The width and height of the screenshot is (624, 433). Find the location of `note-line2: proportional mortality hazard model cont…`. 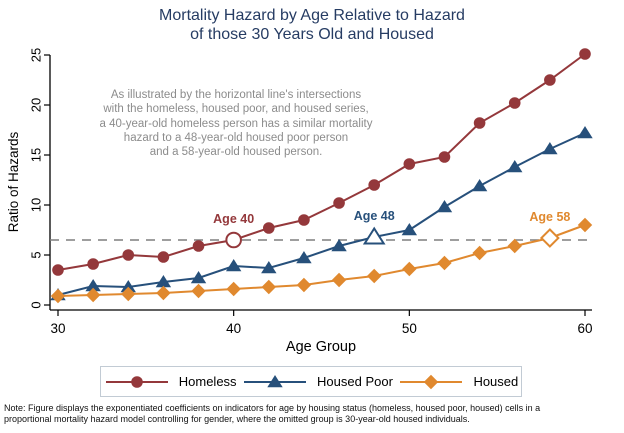

note-line2: proportional mortality hazard model cont… is located at coordinates (237, 418).